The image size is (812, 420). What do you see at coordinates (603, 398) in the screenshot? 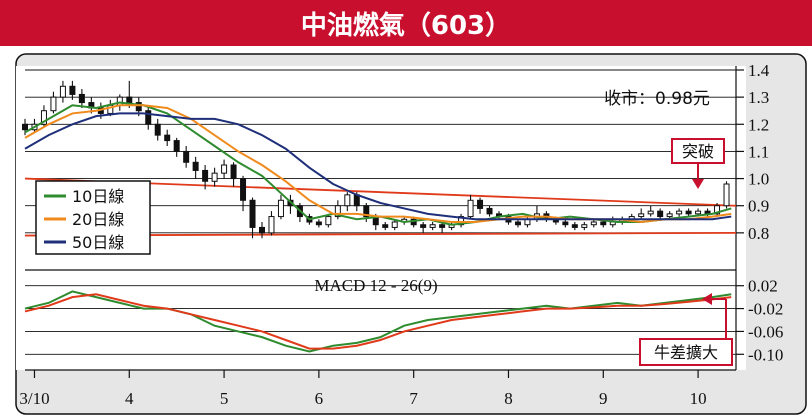
I see `x-tick-label: 9` at bounding box center [603, 398].